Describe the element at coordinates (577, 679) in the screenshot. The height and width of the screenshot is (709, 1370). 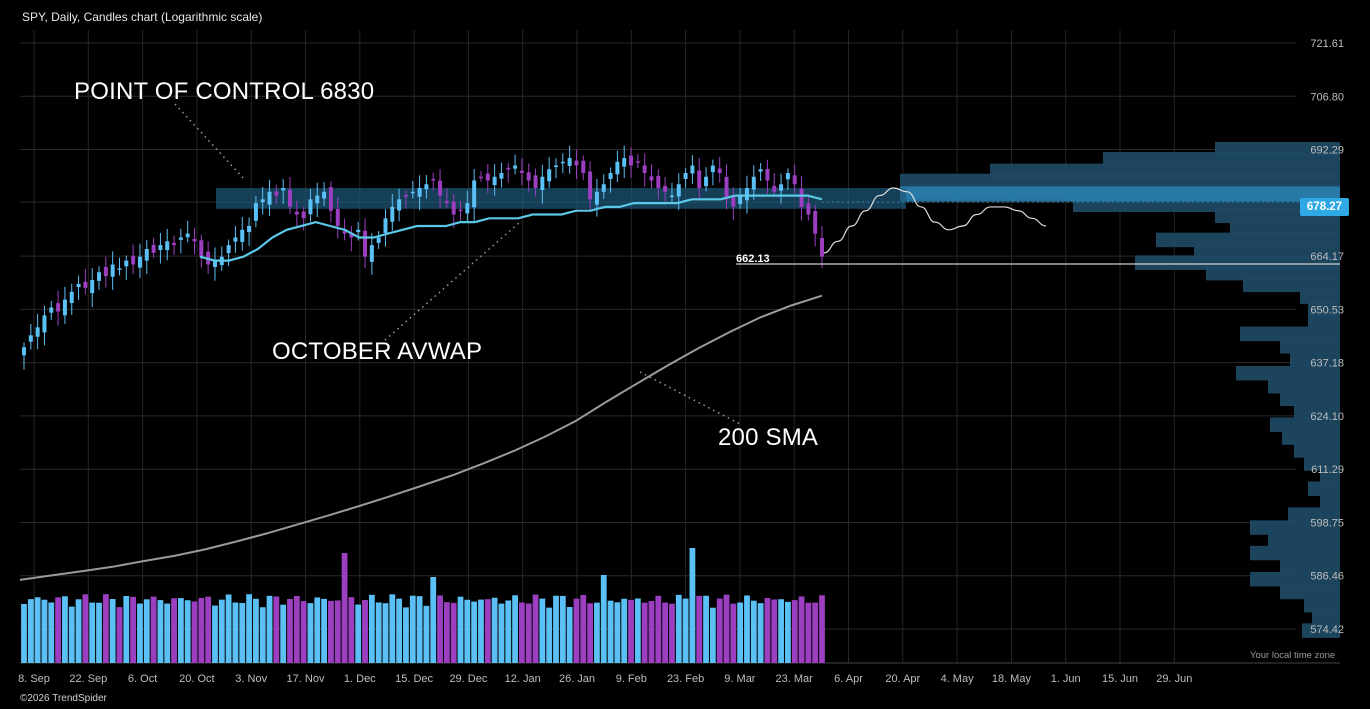
I see `x-tick-label: 26. Jan` at that location.